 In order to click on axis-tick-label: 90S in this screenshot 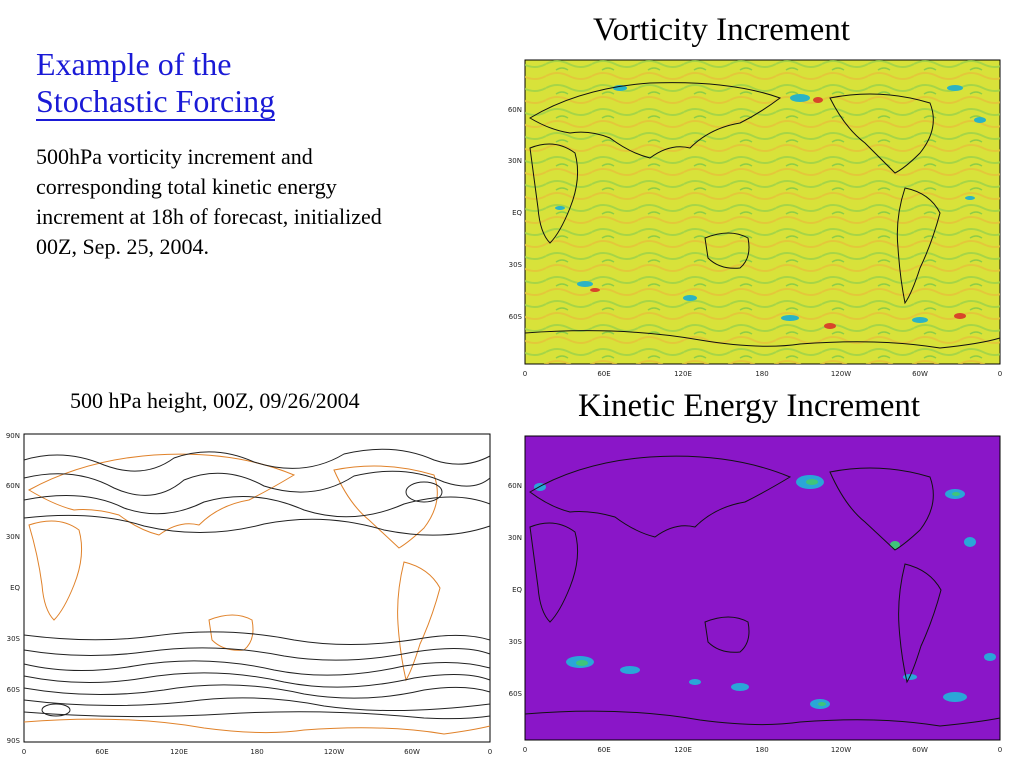, I will do `click(14, 741)`.